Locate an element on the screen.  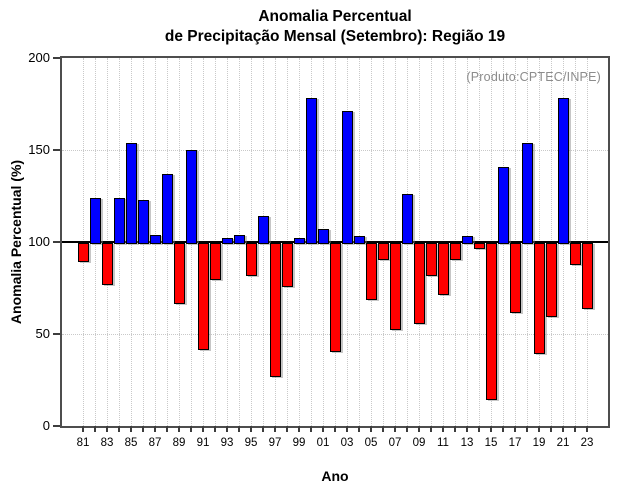
y-tick-label-150: 150 is located at coordinates (39, 149).